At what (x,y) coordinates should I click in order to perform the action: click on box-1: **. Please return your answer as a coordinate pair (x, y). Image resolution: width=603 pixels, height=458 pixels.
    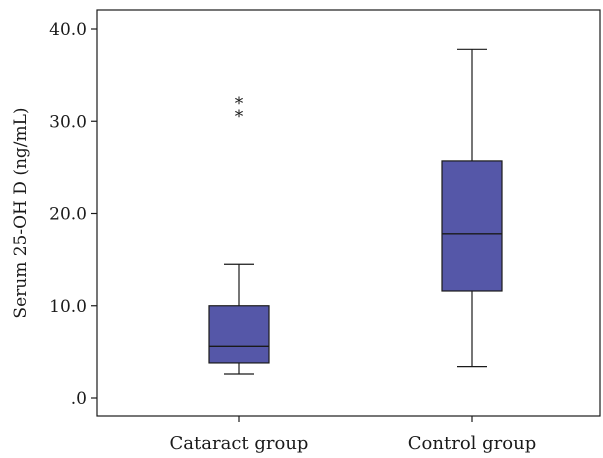
    Looking at the image, I should click on (239, 234).